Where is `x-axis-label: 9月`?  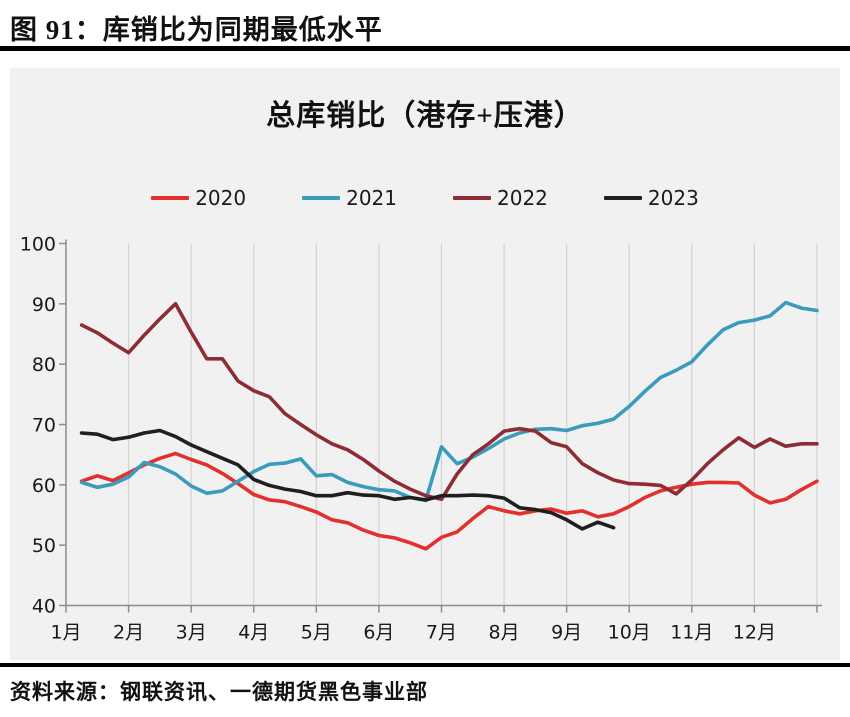
x-axis-label: 9月 is located at coordinates (566, 633).